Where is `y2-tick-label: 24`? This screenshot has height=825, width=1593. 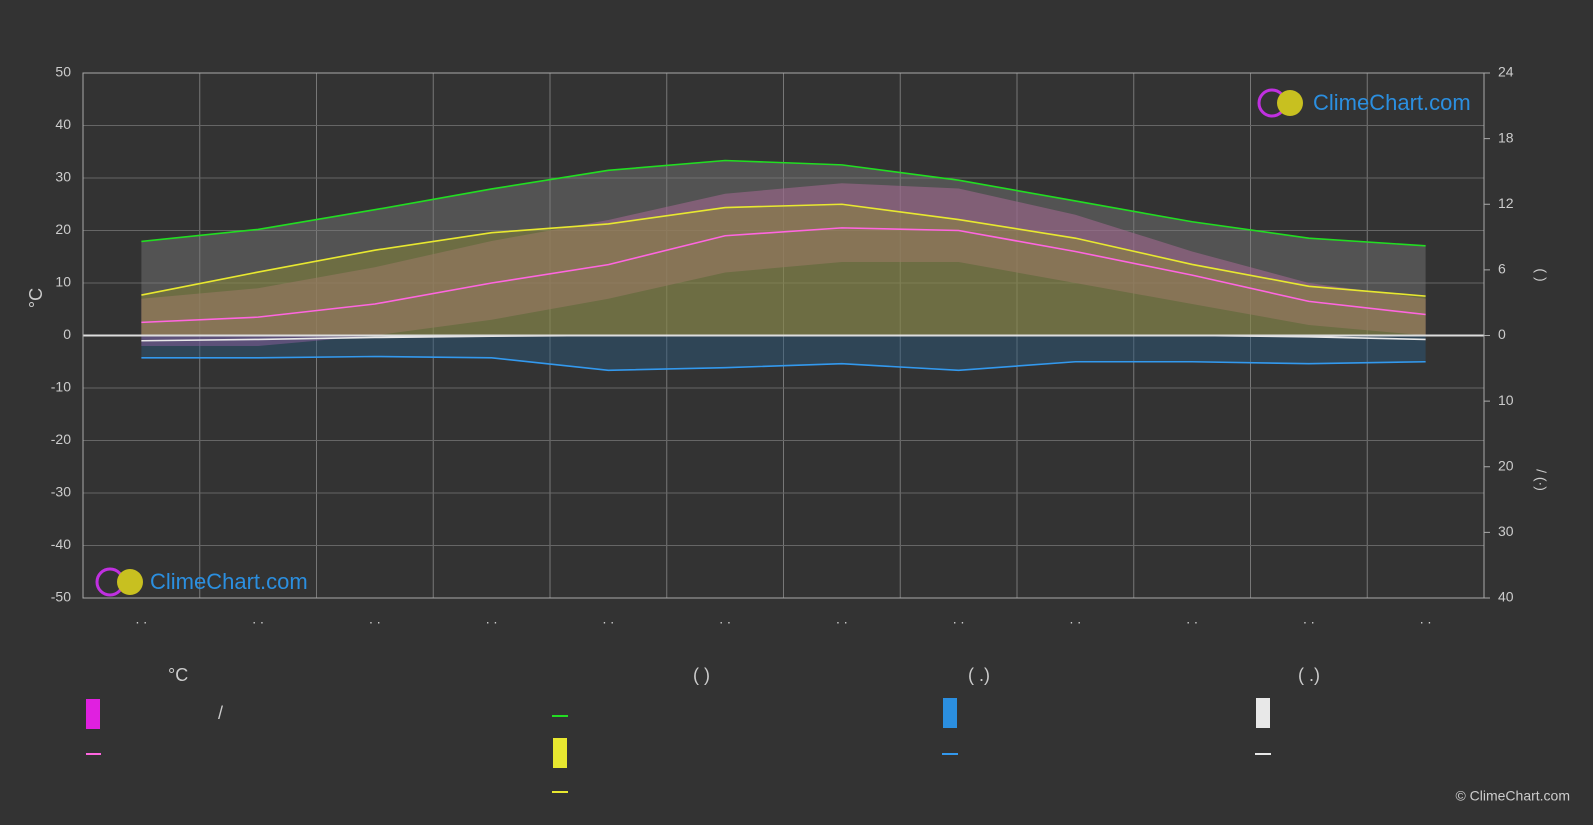 y2-tick-label: 24 is located at coordinates (1506, 72).